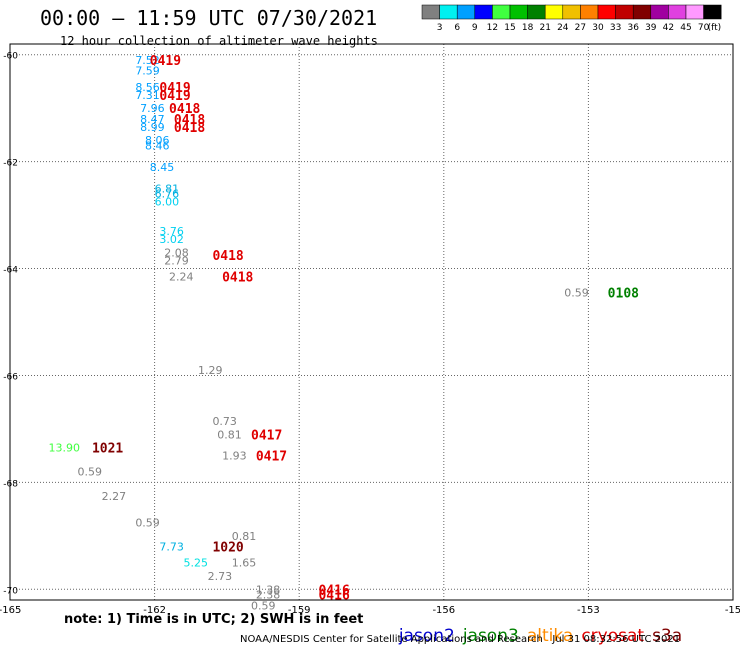  I want to click on satellite-jason3: jason3, so click(490, 636).